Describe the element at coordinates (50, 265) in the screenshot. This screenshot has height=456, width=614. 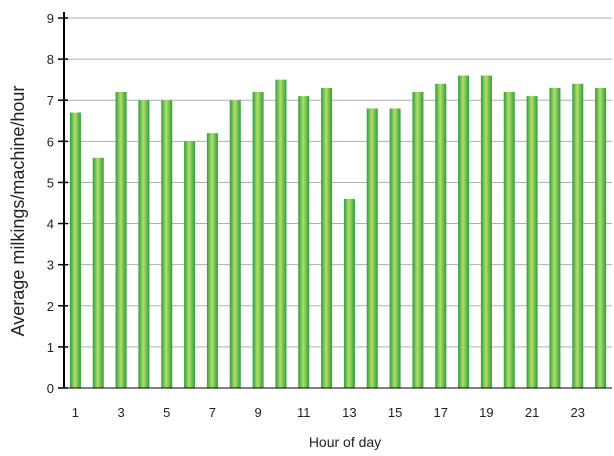
I see `y-tick-label: 3` at that location.